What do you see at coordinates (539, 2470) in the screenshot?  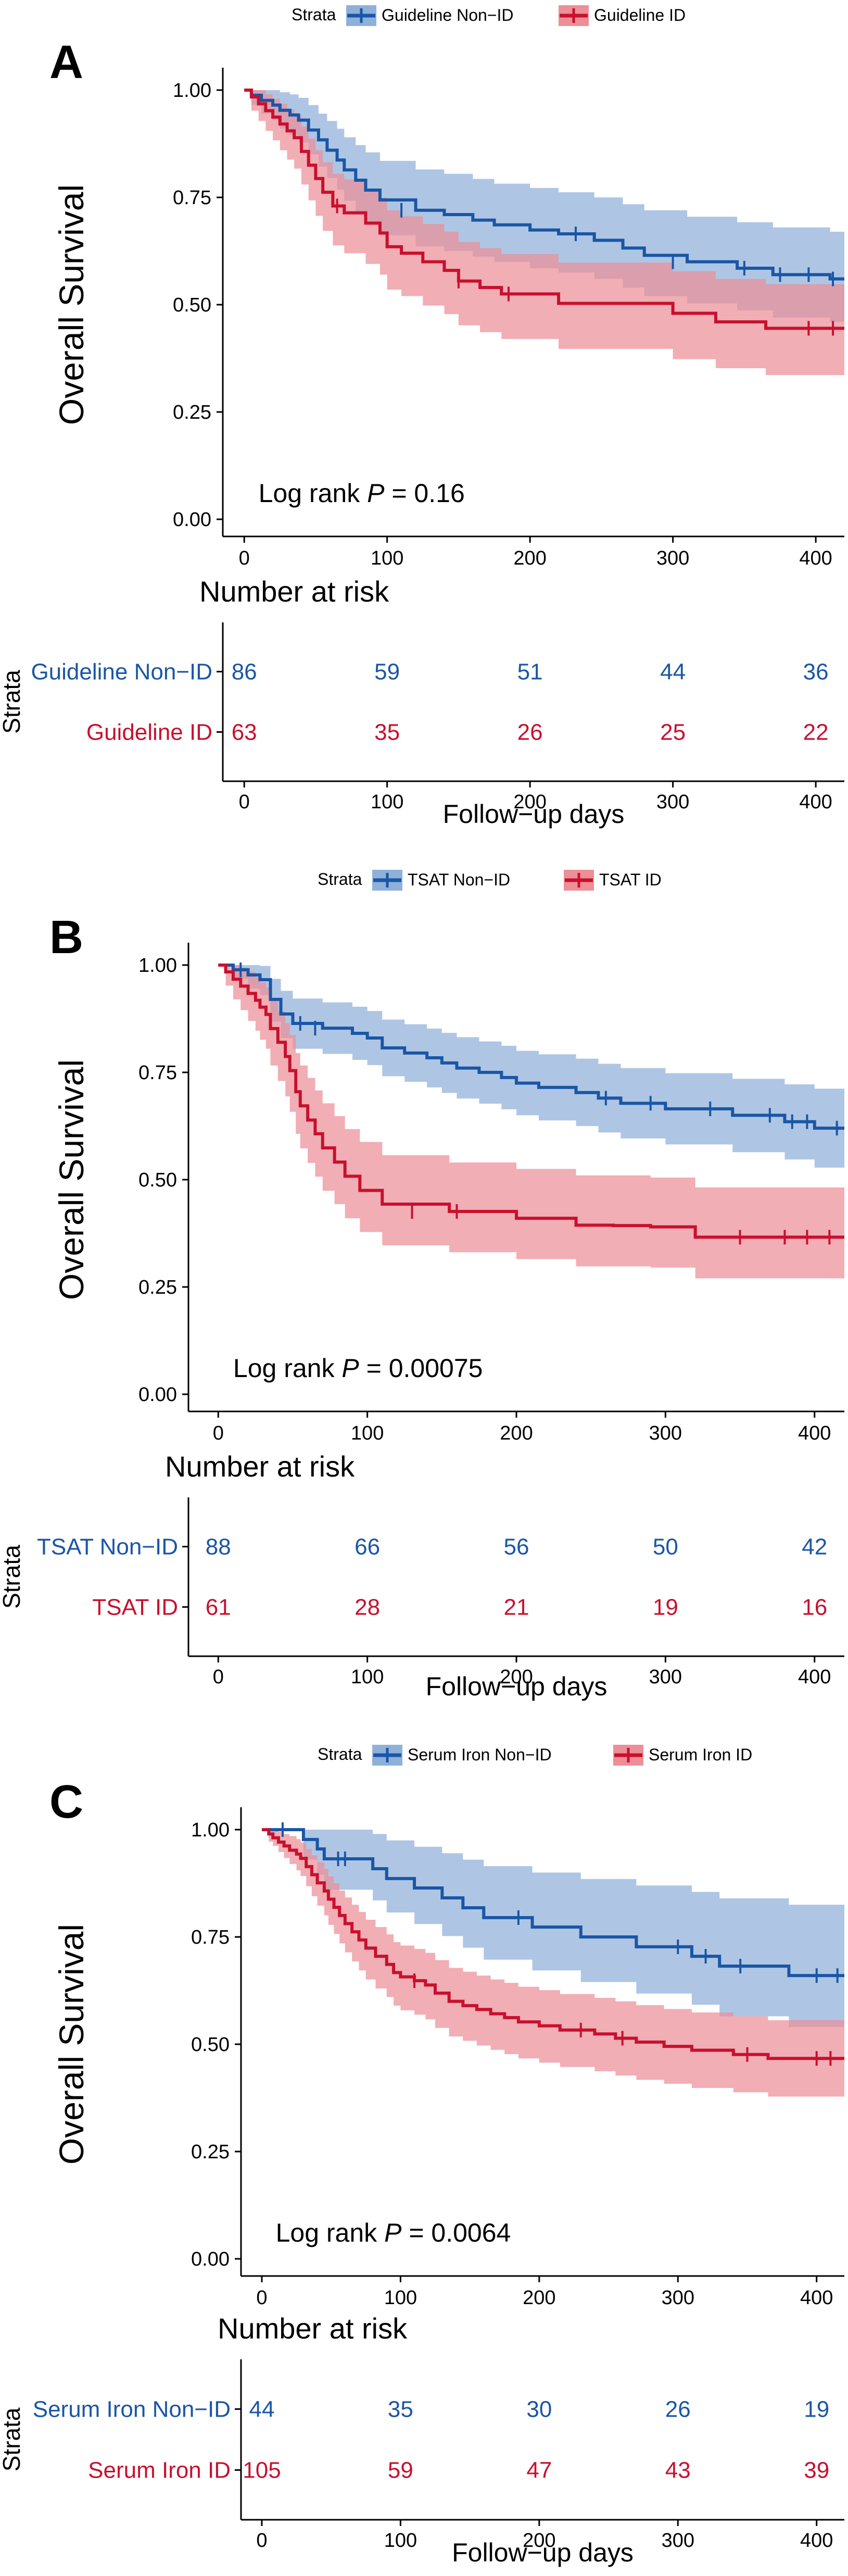 I see `risk-count: 47` at bounding box center [539, 2470].